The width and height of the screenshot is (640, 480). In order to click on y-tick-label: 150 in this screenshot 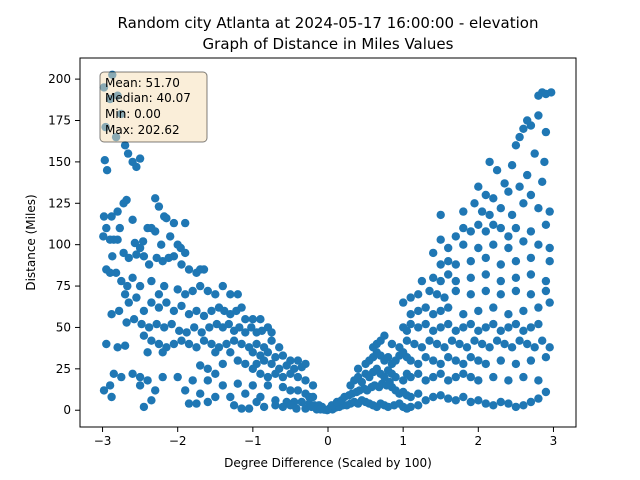, I will do `click(59, 162)`.